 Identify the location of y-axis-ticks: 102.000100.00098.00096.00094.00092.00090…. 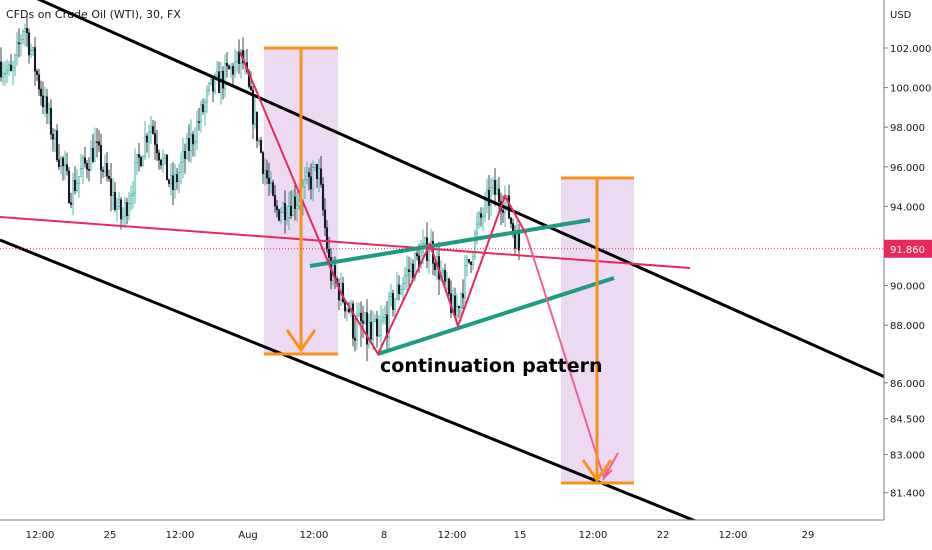
(907, 272).